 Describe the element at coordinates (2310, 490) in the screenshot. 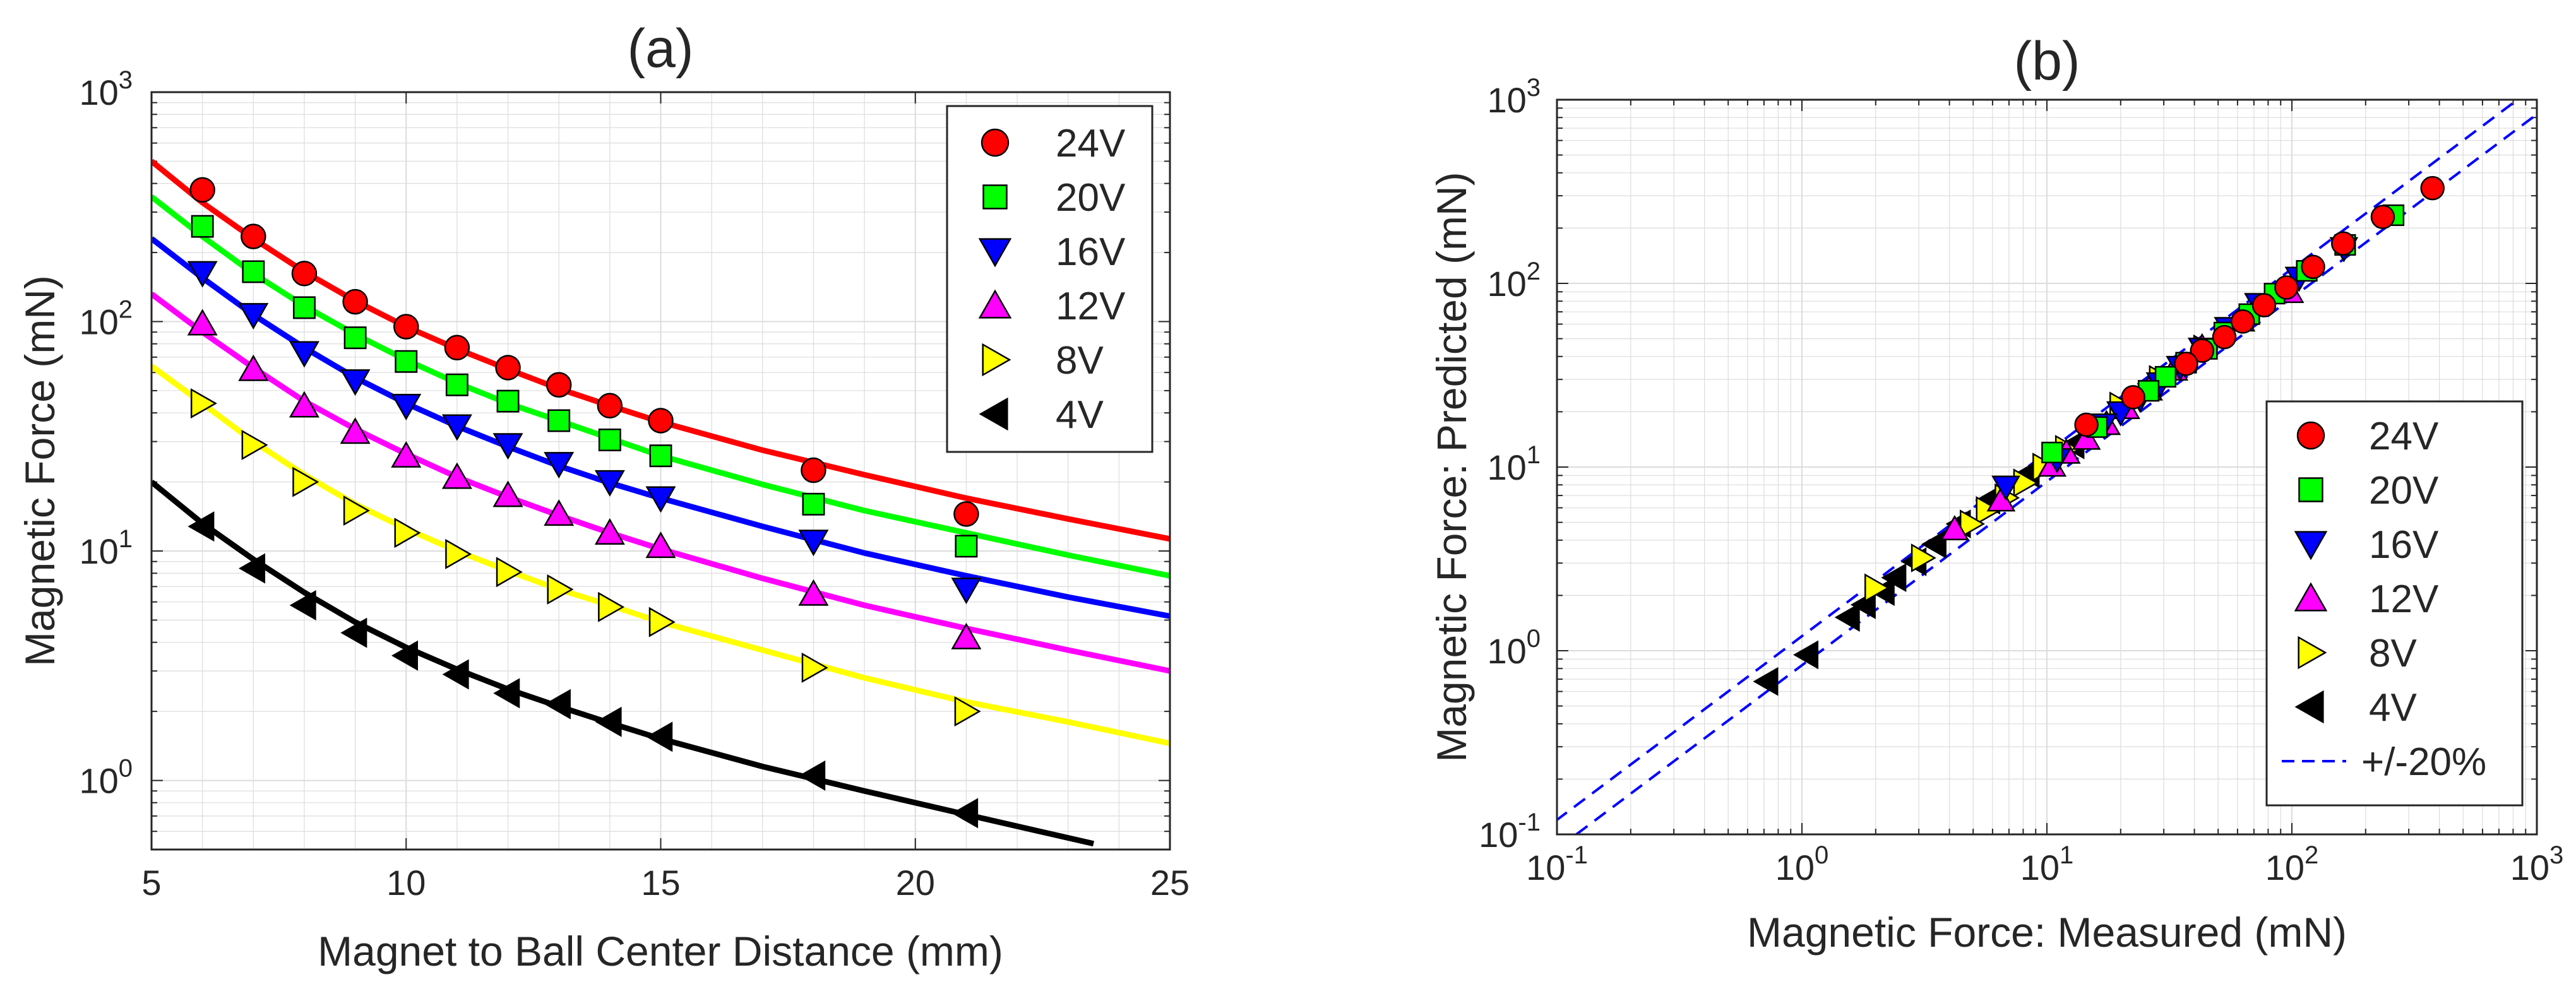

I see `panel-b-legend-marker-20V` at that location.